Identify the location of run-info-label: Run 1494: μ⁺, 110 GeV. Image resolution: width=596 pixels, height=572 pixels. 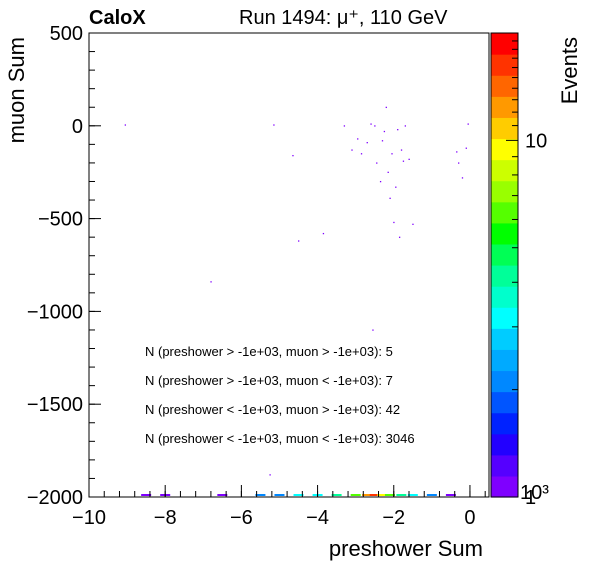
(343, 18).